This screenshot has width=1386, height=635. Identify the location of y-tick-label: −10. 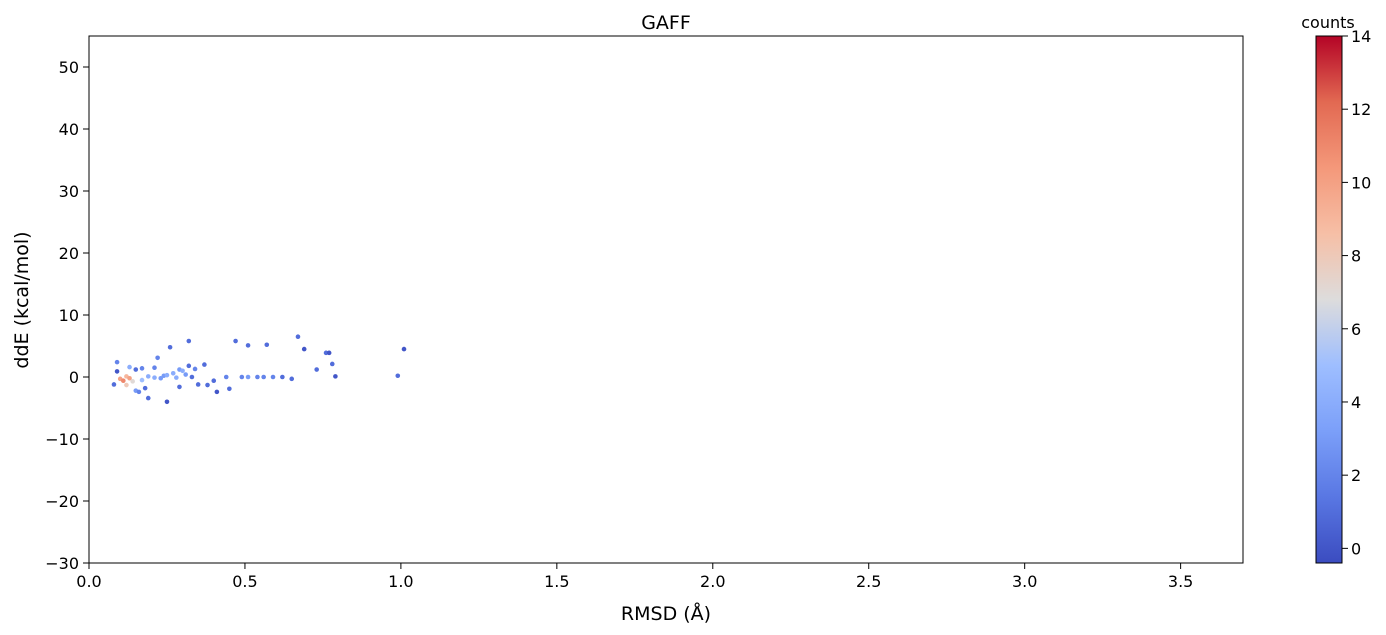
(62, 439).